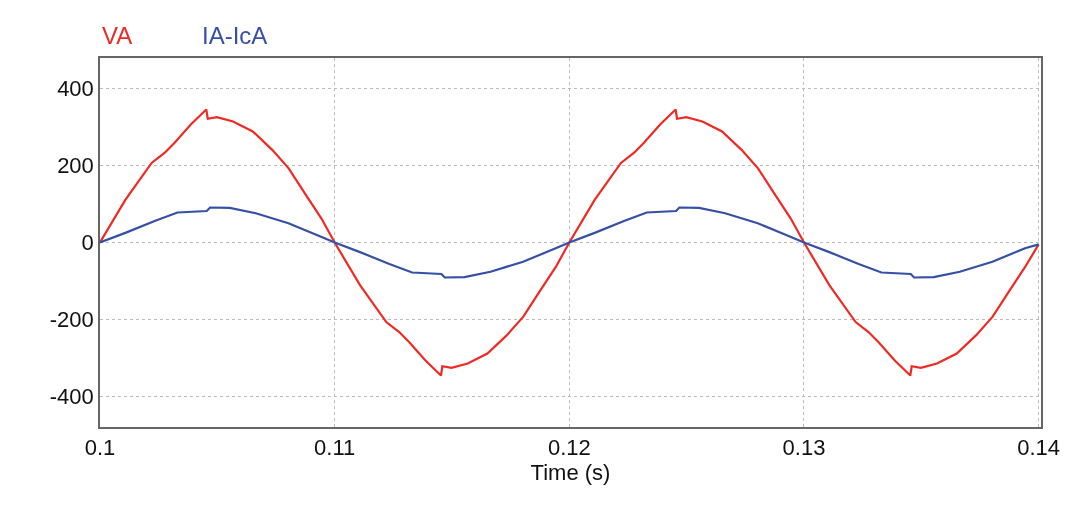  I want to click on text: IA-IcA, so click(235, 35).